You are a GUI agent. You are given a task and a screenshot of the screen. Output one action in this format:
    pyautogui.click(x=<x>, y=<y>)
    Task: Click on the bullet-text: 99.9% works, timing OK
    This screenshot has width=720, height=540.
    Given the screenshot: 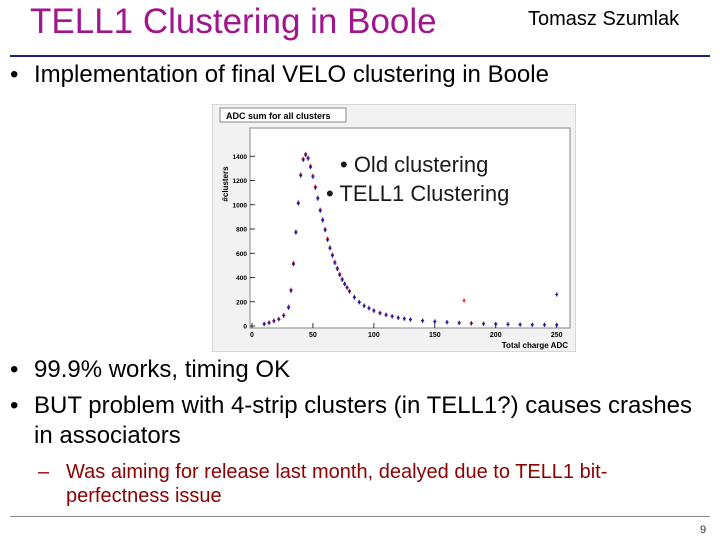 What is the action you would take?
    pyautogui.click(x=162, y=369)
    